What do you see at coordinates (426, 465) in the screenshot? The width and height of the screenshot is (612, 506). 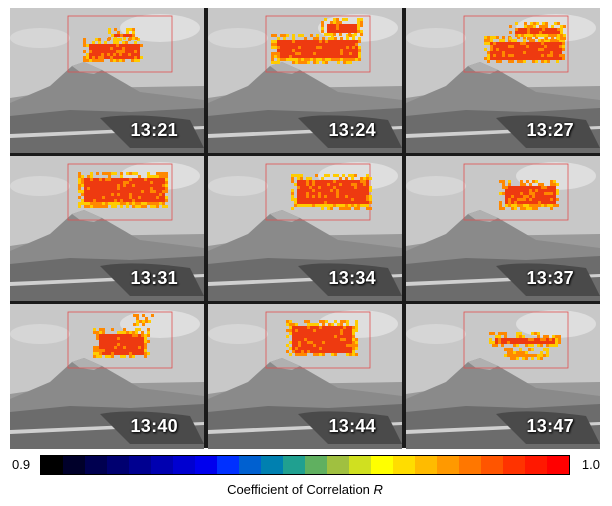 I see `colorbar-swatch` at bounding box center [426, 465].